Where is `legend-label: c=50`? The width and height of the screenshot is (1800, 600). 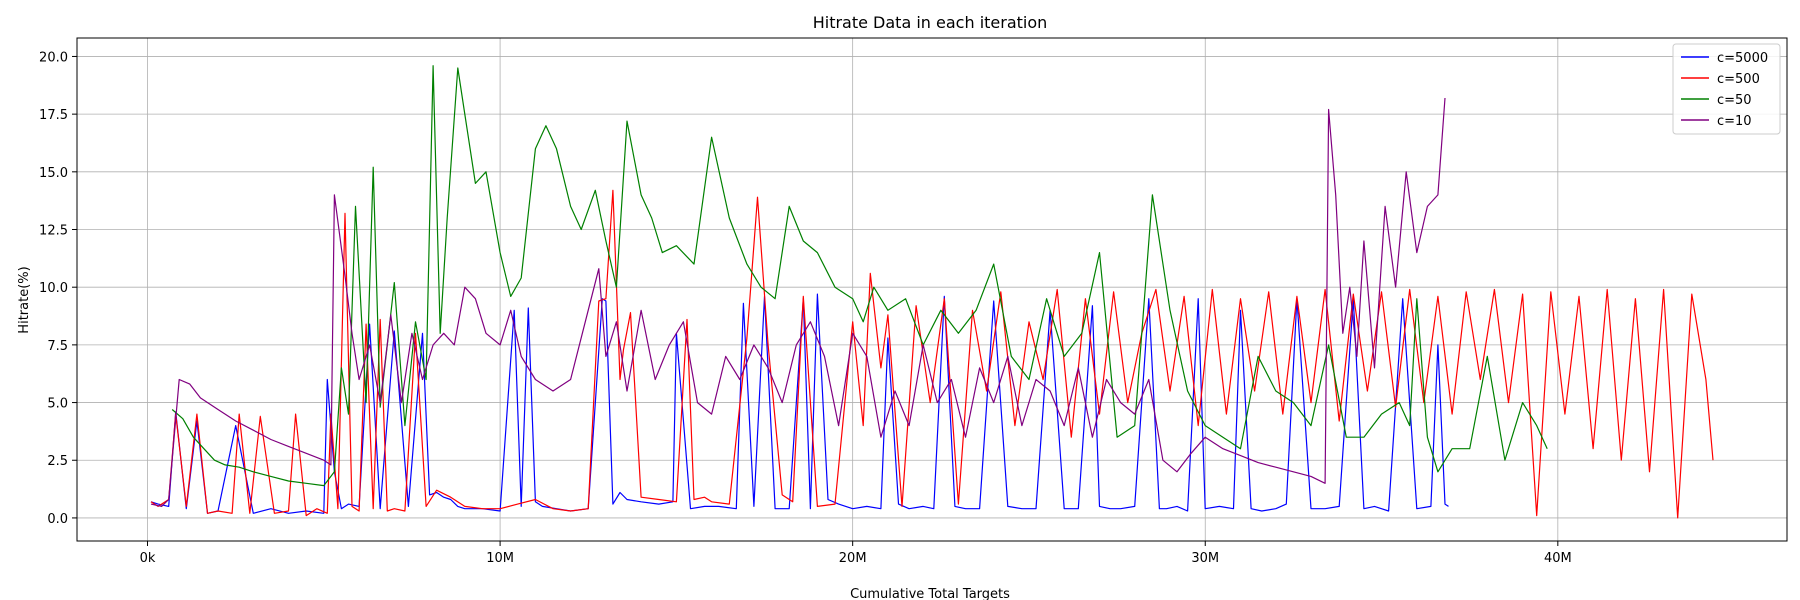
legend-label: c=50 is located at coordinates (1734, 100).